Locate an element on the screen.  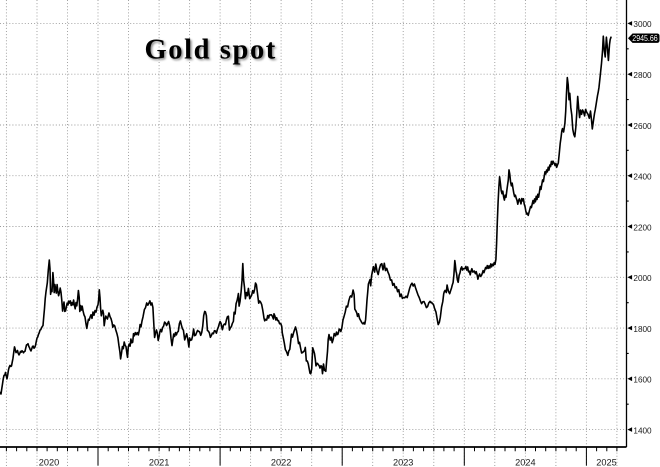
svg-text: 2600 is located at coordinates (642, 126).